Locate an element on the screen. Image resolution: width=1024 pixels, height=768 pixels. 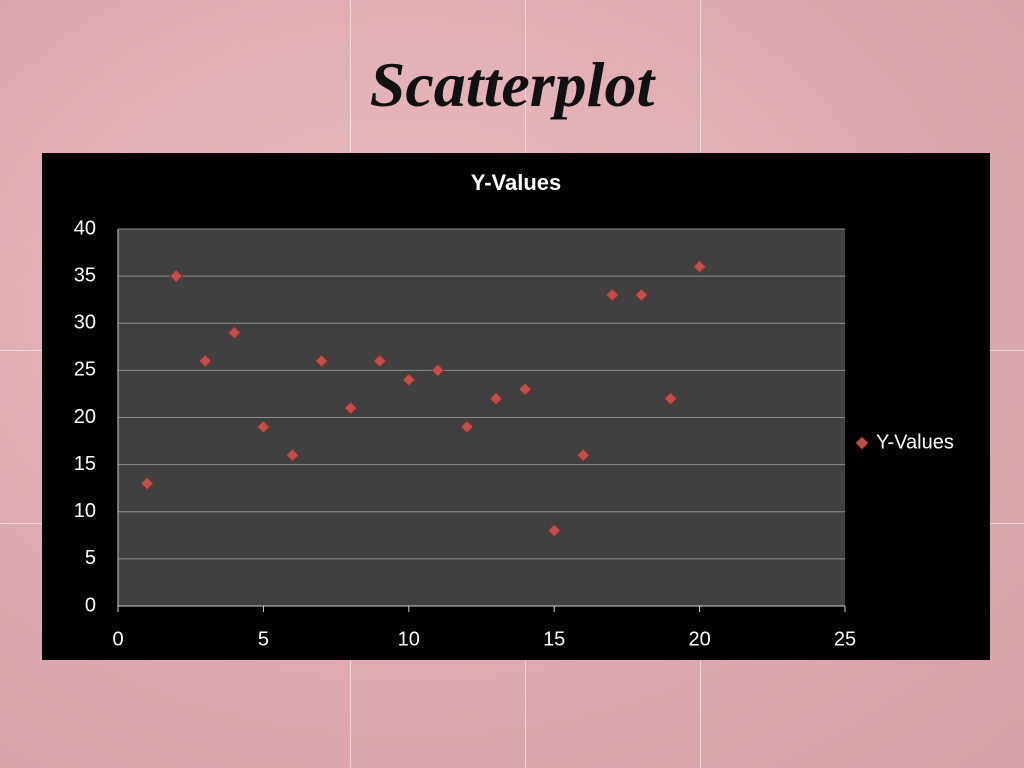
slide-title: Scatterplot is located at coordinates (512, 84).